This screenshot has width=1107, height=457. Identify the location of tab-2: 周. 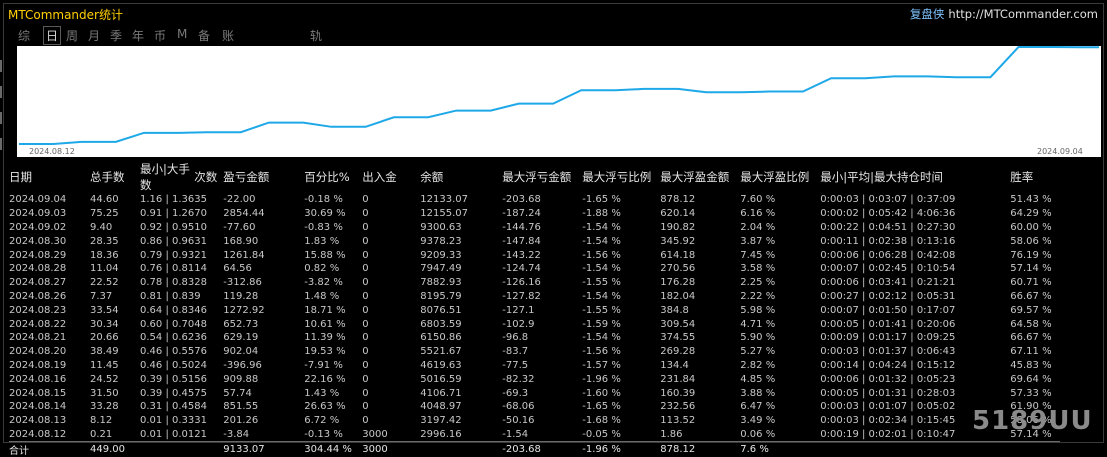
(72, 36).